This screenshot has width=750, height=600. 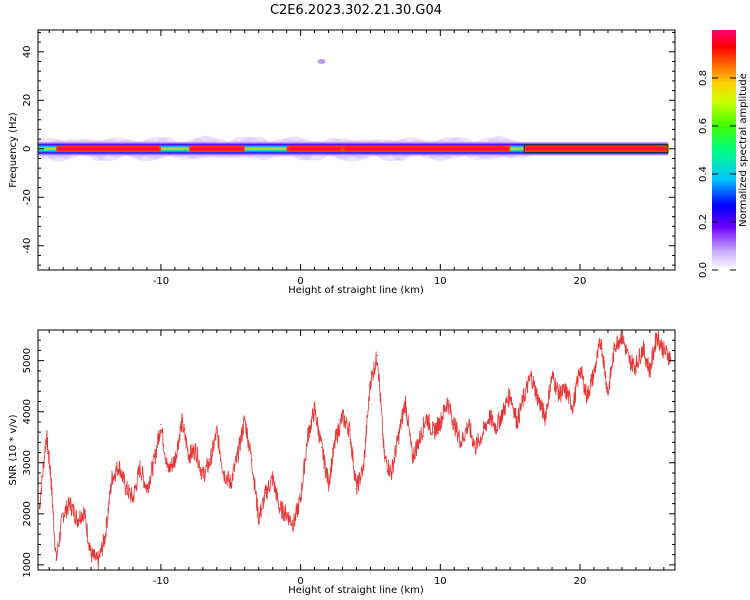 I want to click on spectrogram-spot, so click(x=321, y=62).